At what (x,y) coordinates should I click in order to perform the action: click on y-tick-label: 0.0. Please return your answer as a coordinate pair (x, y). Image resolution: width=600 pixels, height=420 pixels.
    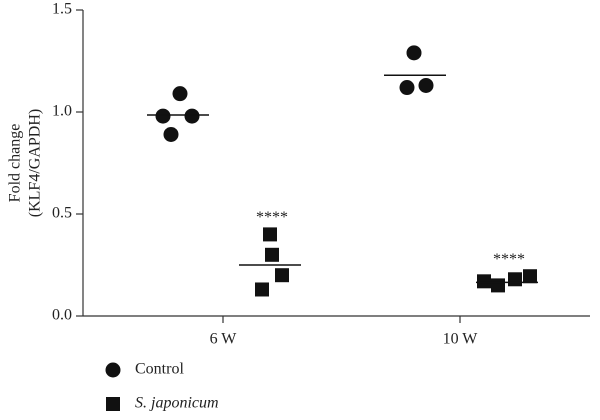
    Looking at the image, I should click on (62, 315).